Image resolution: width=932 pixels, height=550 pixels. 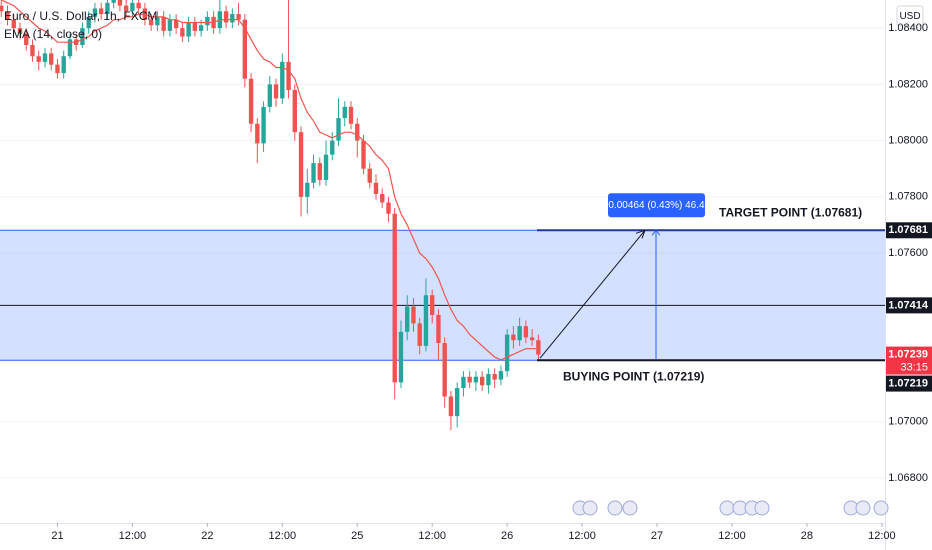 I want to click on x-tick-label: 21, so click(x=57, y=536).